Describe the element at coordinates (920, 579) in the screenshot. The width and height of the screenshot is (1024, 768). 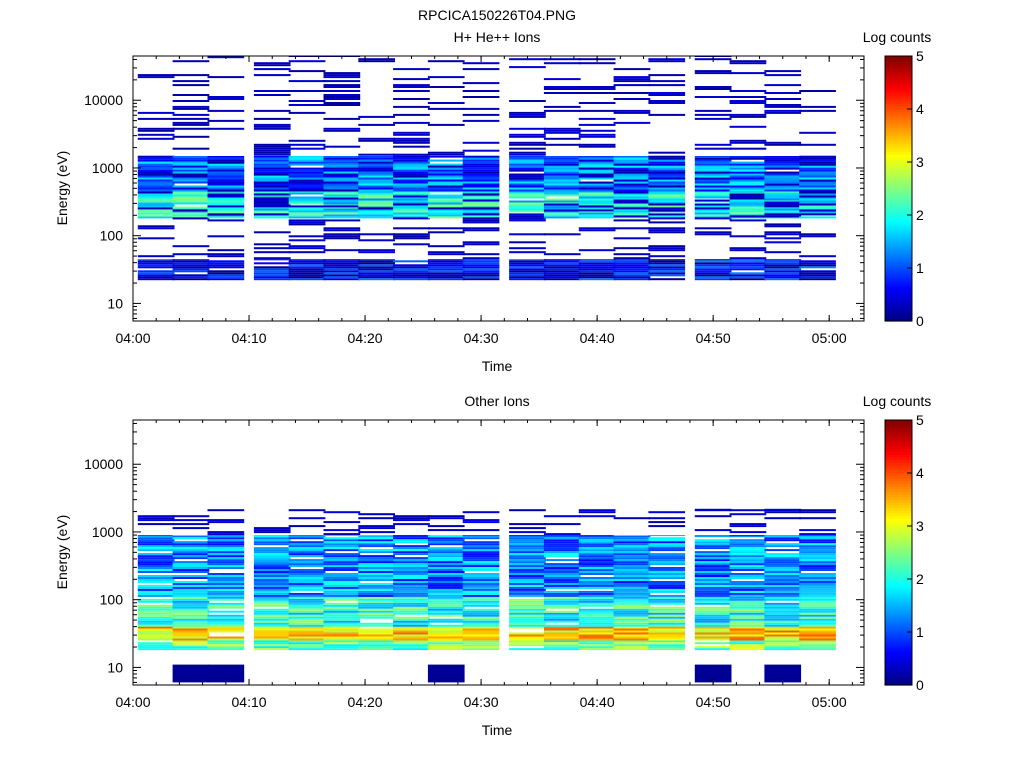
I see `colorbar-tick-label: 2` at that location.